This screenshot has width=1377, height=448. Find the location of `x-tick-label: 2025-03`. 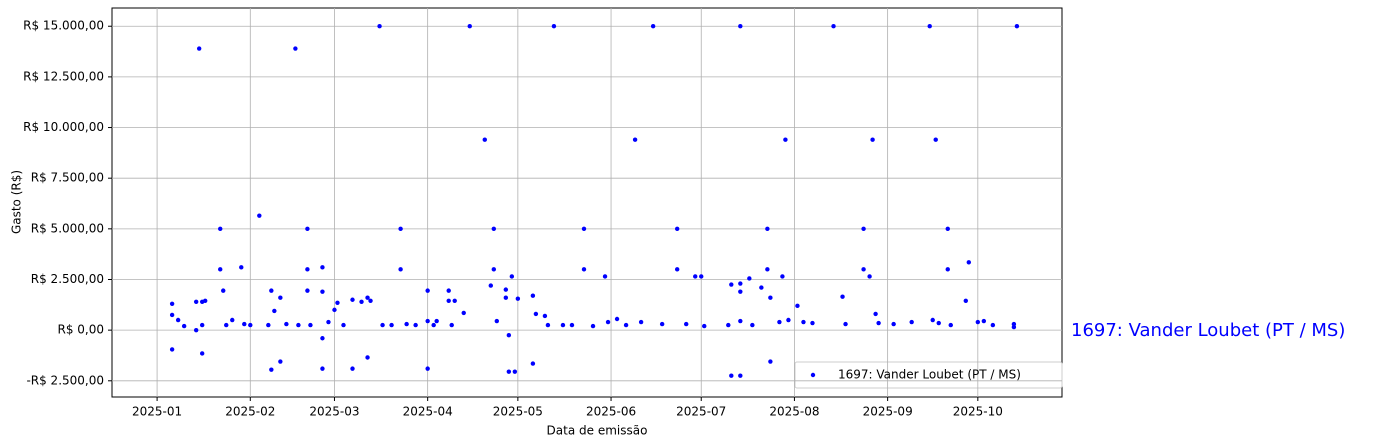

x-tick-label: 2025-03 is located at coordinates (334, 412).